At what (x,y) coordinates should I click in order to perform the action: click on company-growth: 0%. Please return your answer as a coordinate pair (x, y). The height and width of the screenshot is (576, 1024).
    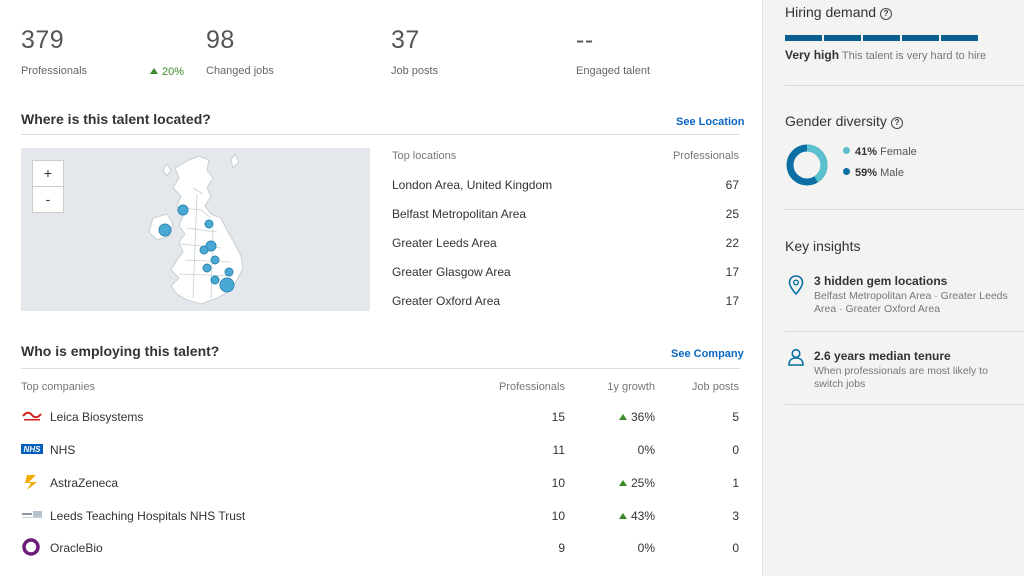
    Looking at the image, I should click on (646, 450).